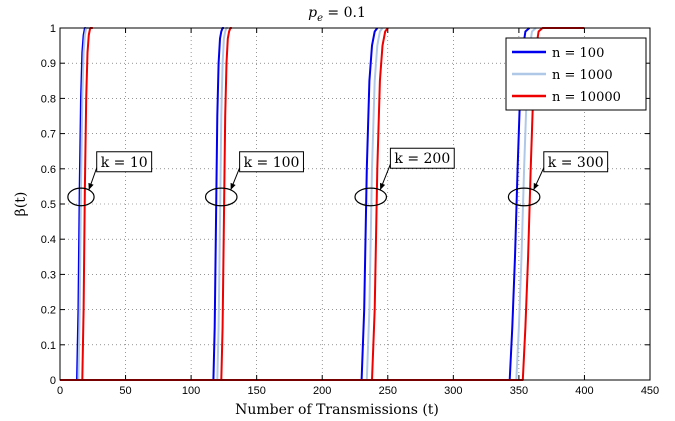 The width and height of the screenshot is (675, 421). Describe the element at coordinates (337, 14) in the screenshot. I see `chart-title: pe = 0.1` at that location.